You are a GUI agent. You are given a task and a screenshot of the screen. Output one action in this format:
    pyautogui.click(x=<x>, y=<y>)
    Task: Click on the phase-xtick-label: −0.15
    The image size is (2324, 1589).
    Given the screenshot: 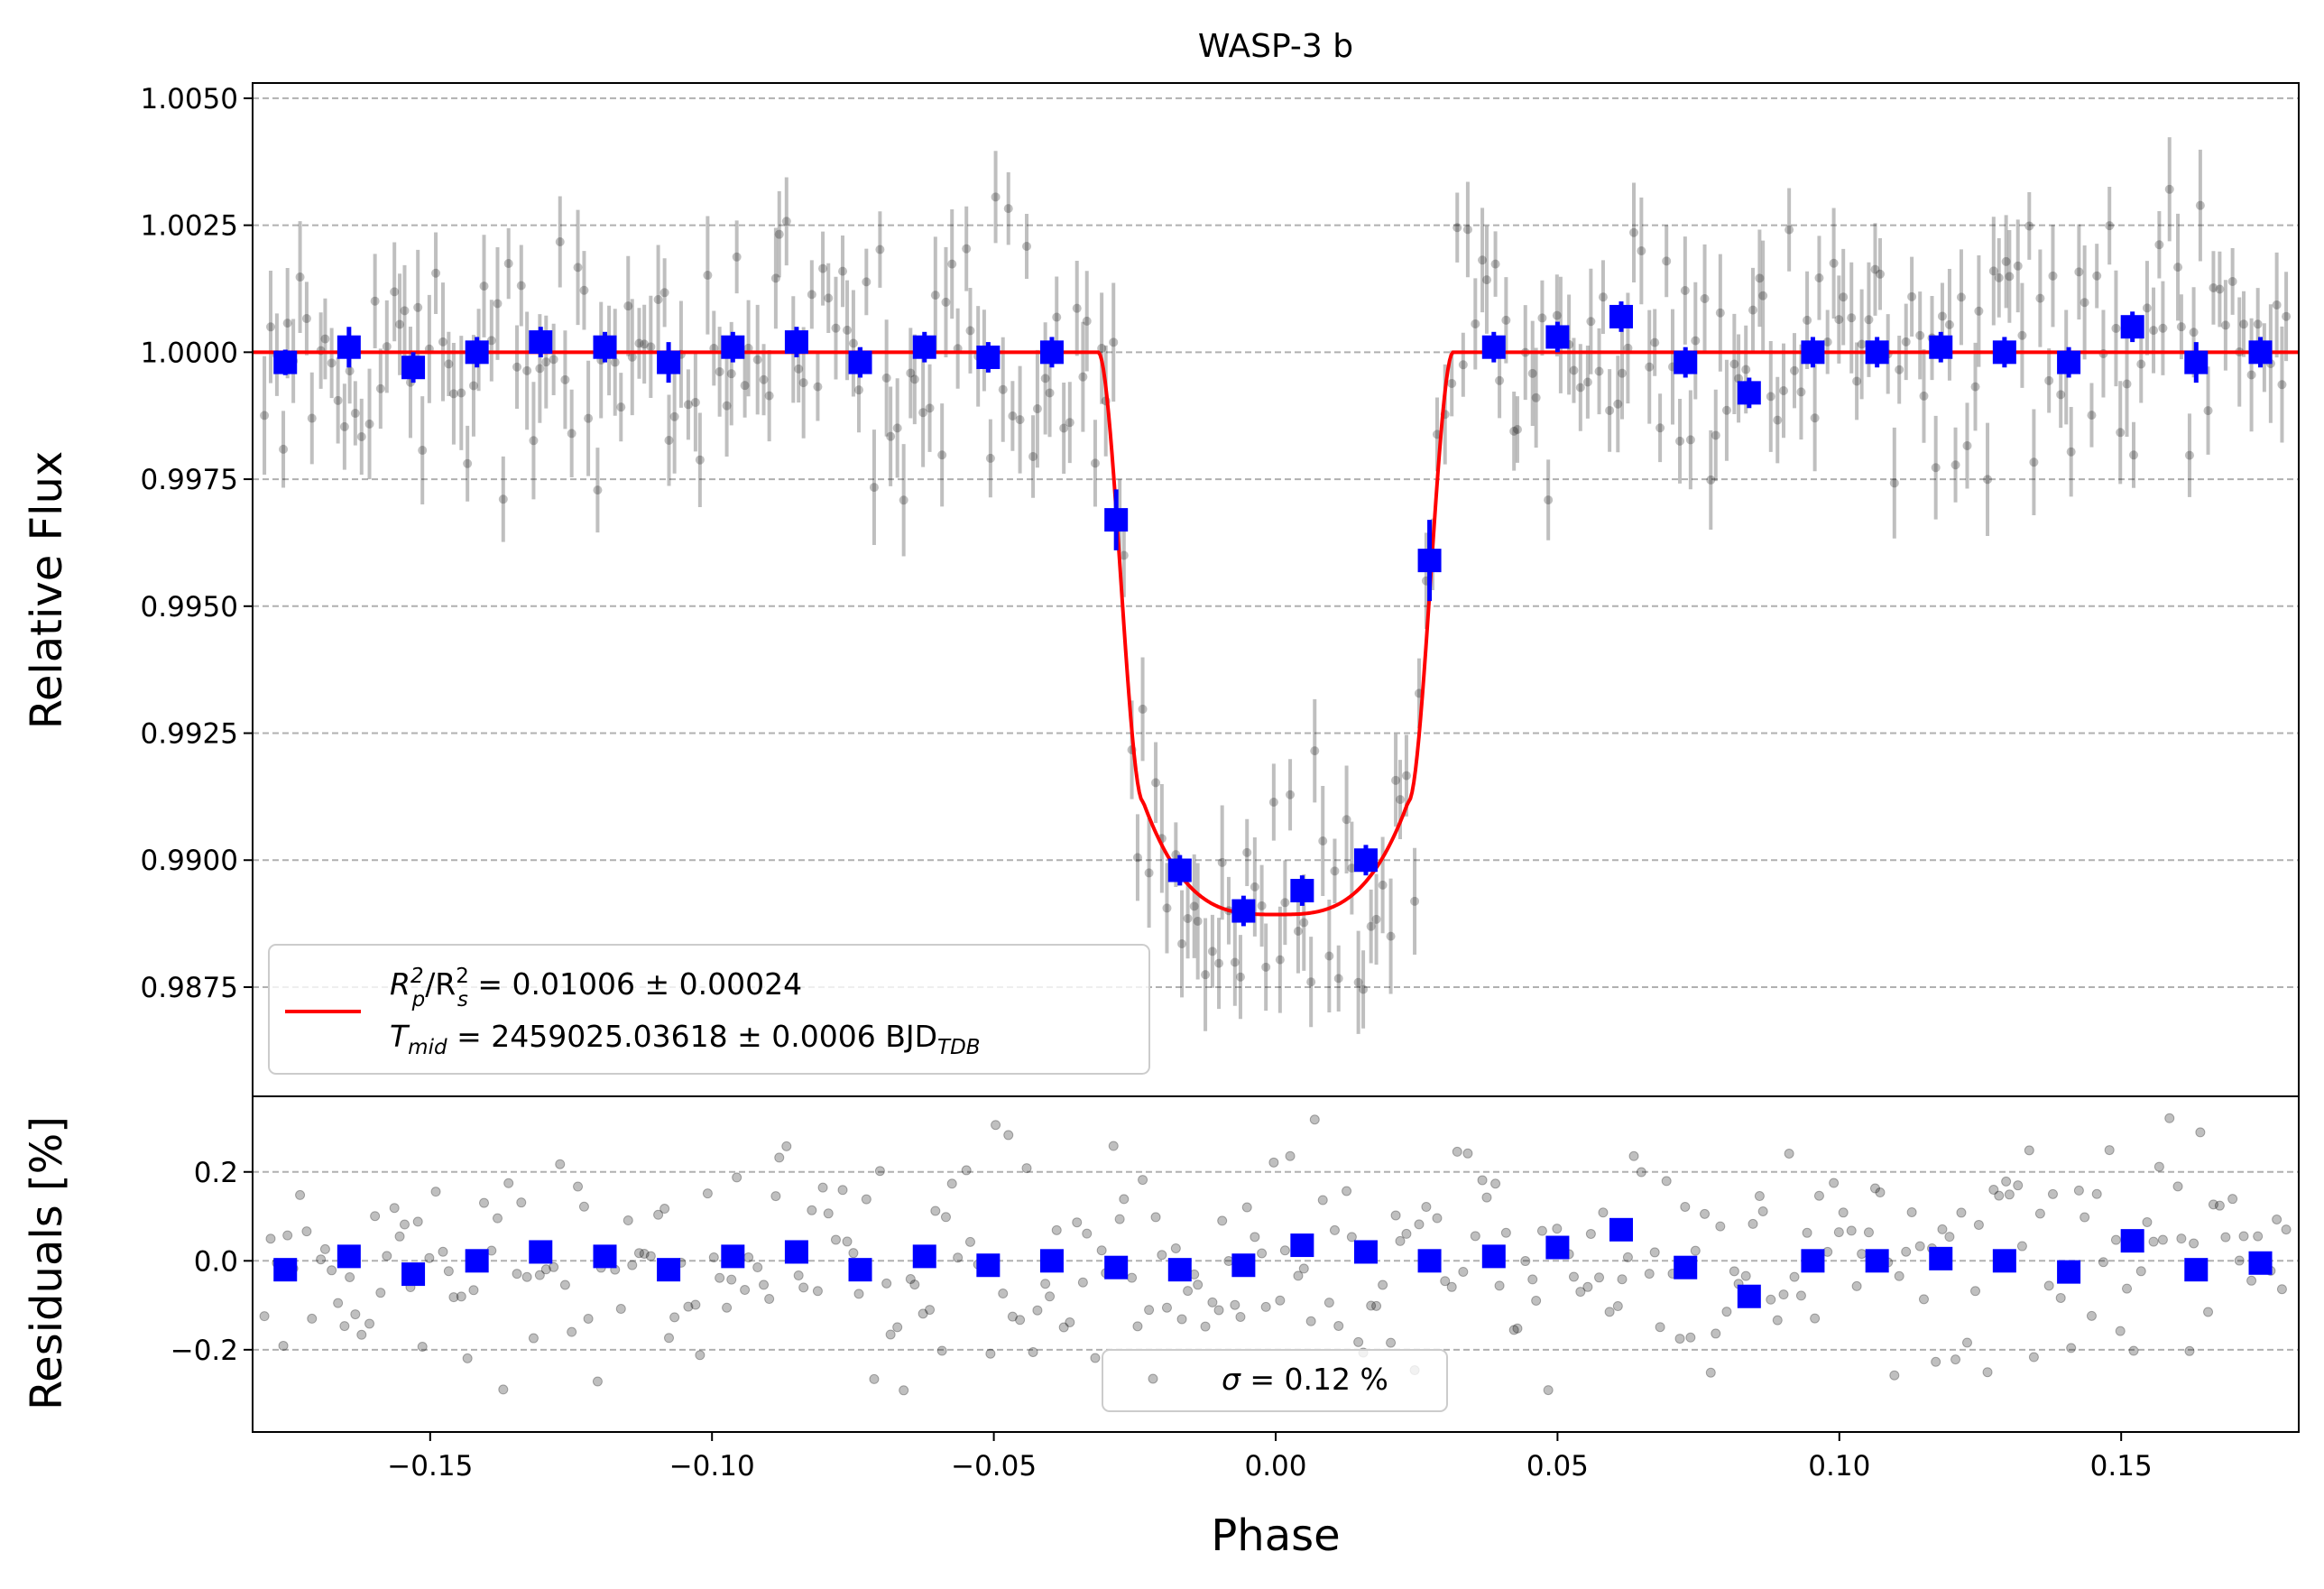 What is the action you would take?
    pyautogui.click(x=430, y=1467)
    